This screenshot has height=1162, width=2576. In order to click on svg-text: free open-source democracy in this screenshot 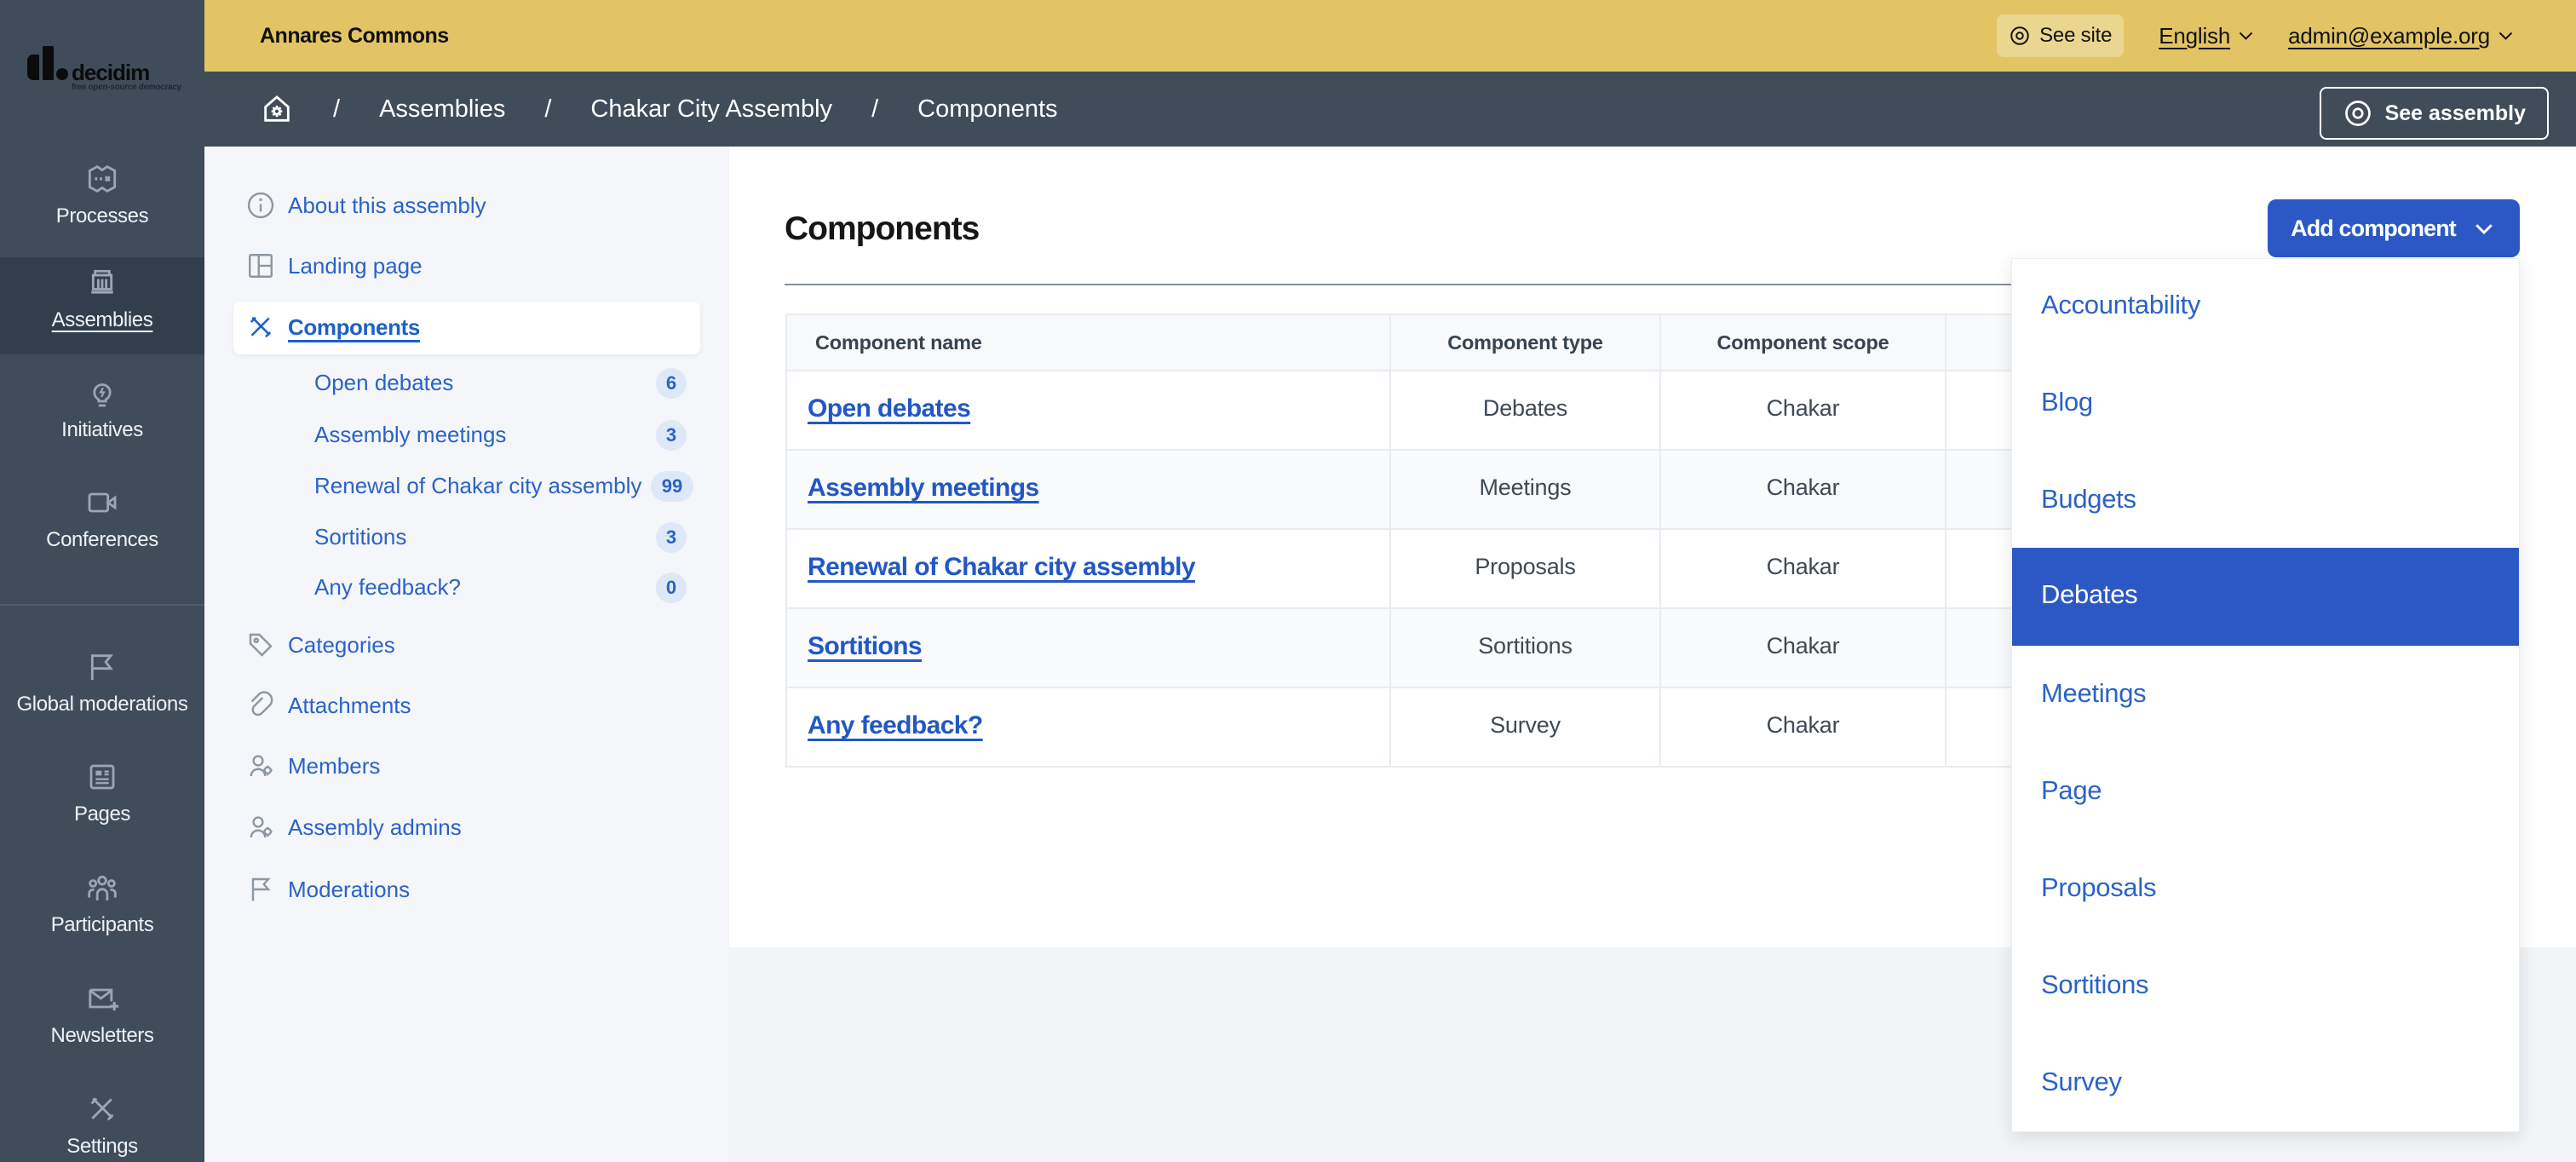, I will do `click(127, 87)`.